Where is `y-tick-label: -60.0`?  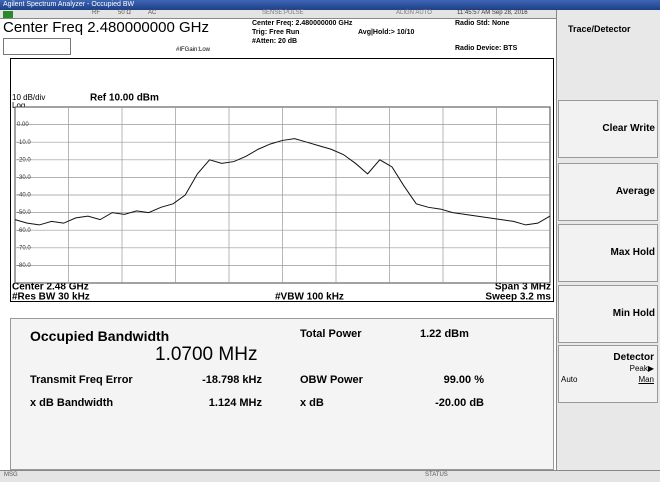 y-tick-label: -60.0 is located at coordinates (24, 231).